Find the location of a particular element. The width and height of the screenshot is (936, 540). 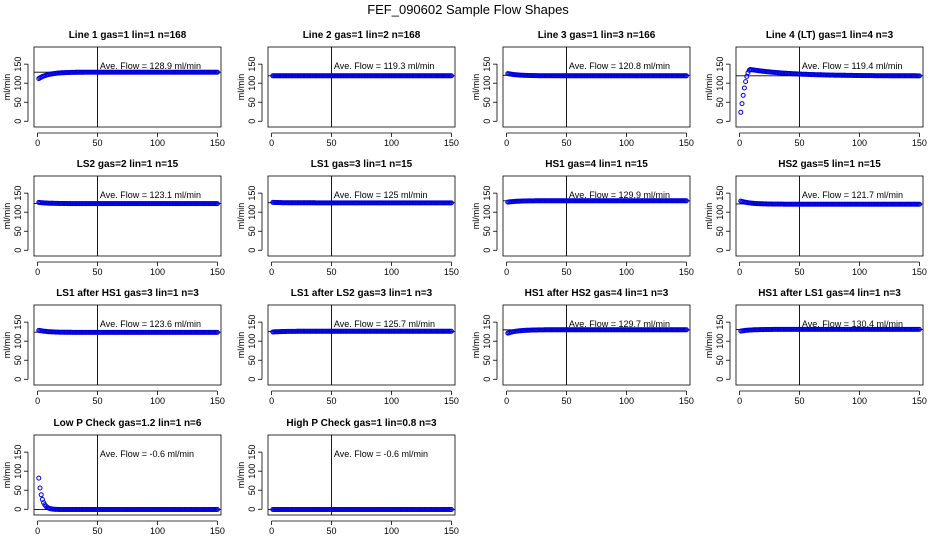

average-flow-annotation: Ave. Flow = 129.7 ml/min is located at coordinates (619, 324).